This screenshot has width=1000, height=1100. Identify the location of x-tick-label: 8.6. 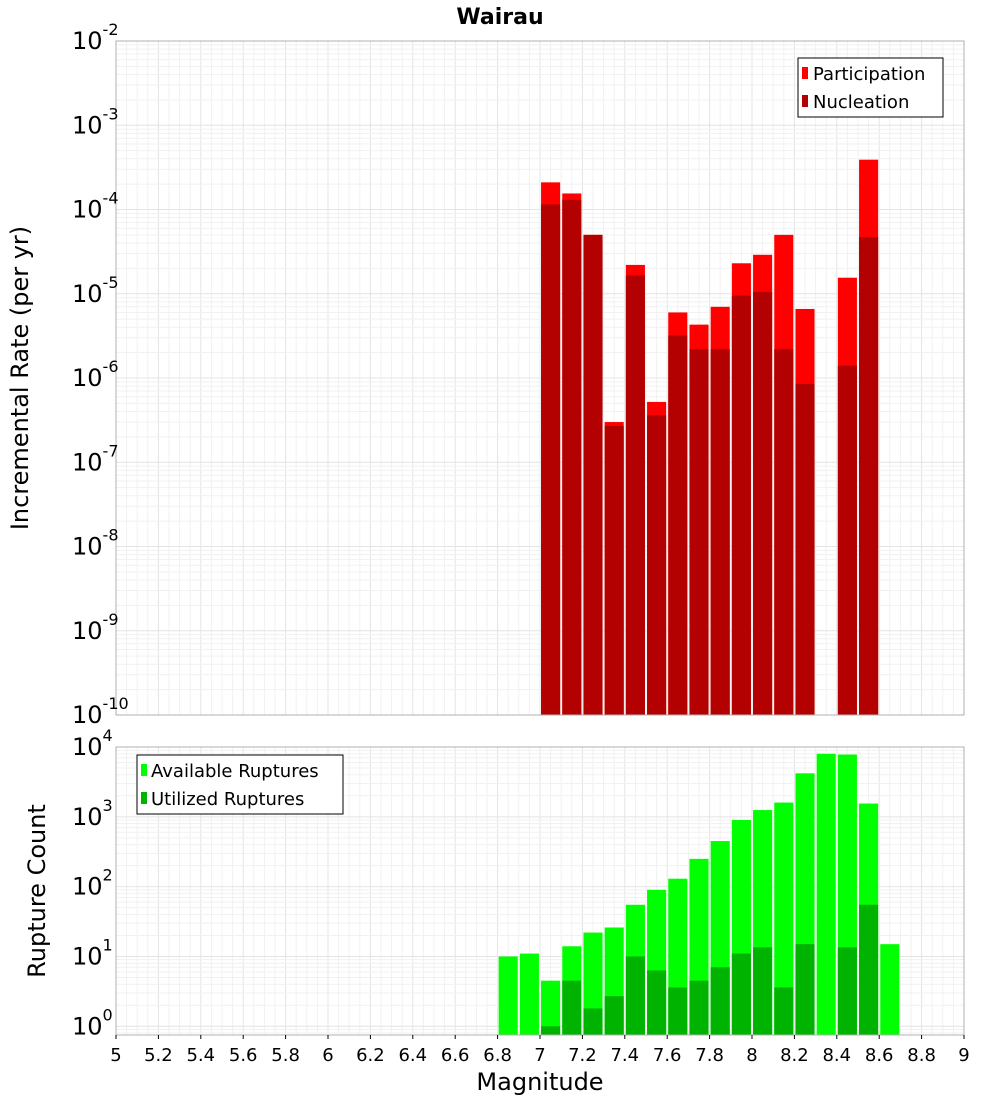
(879, 1055).